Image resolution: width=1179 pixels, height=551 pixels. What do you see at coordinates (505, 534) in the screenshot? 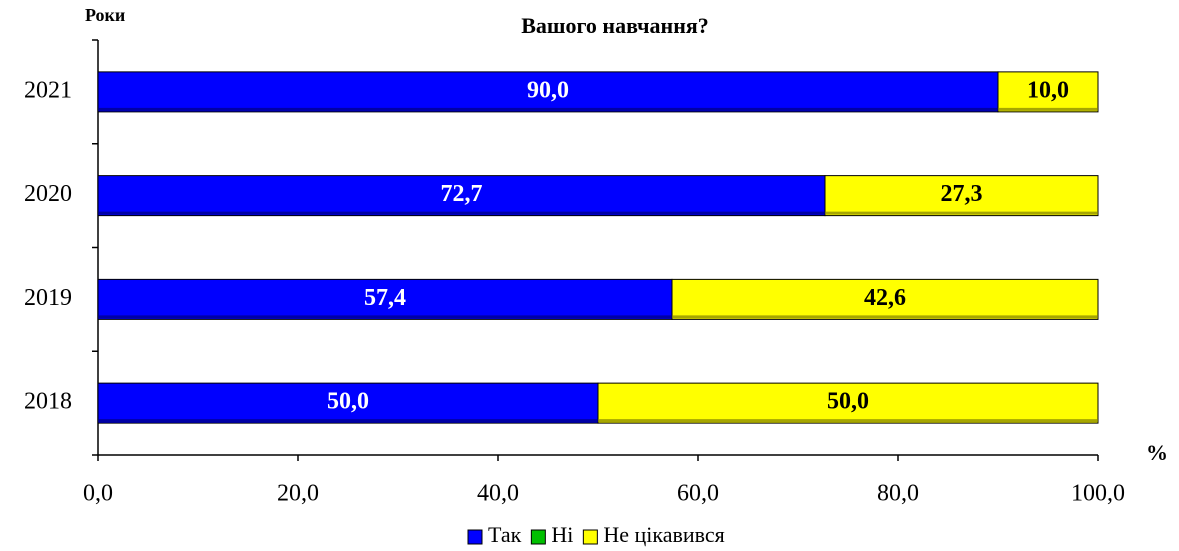
I see `legend-label: Так` at bounding box center [505, 534].